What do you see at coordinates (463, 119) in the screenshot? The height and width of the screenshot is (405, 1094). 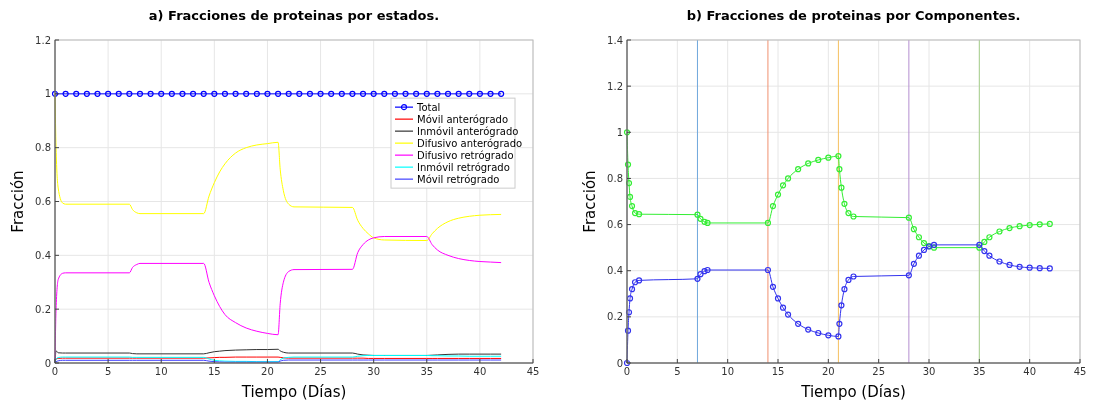 I see `legend-label: Móvil anterógrado` at bounding box center [463, 119].